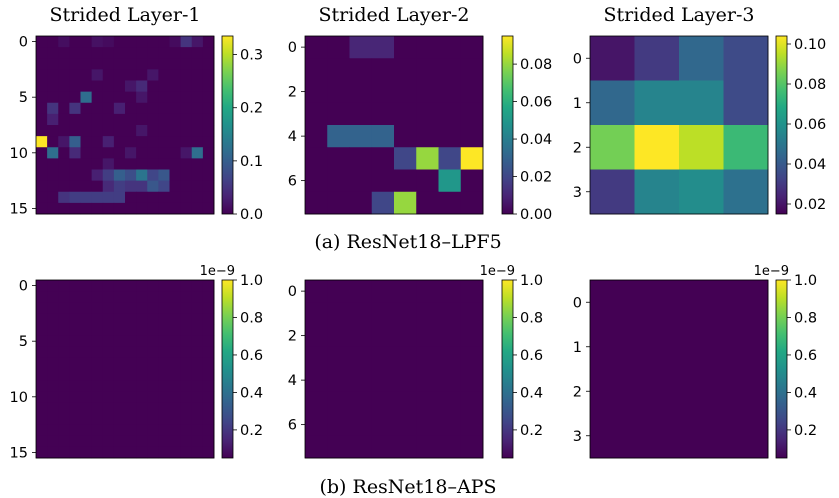  I want to click on panel-a-1-cell-r1-c4, so click(86, 53).